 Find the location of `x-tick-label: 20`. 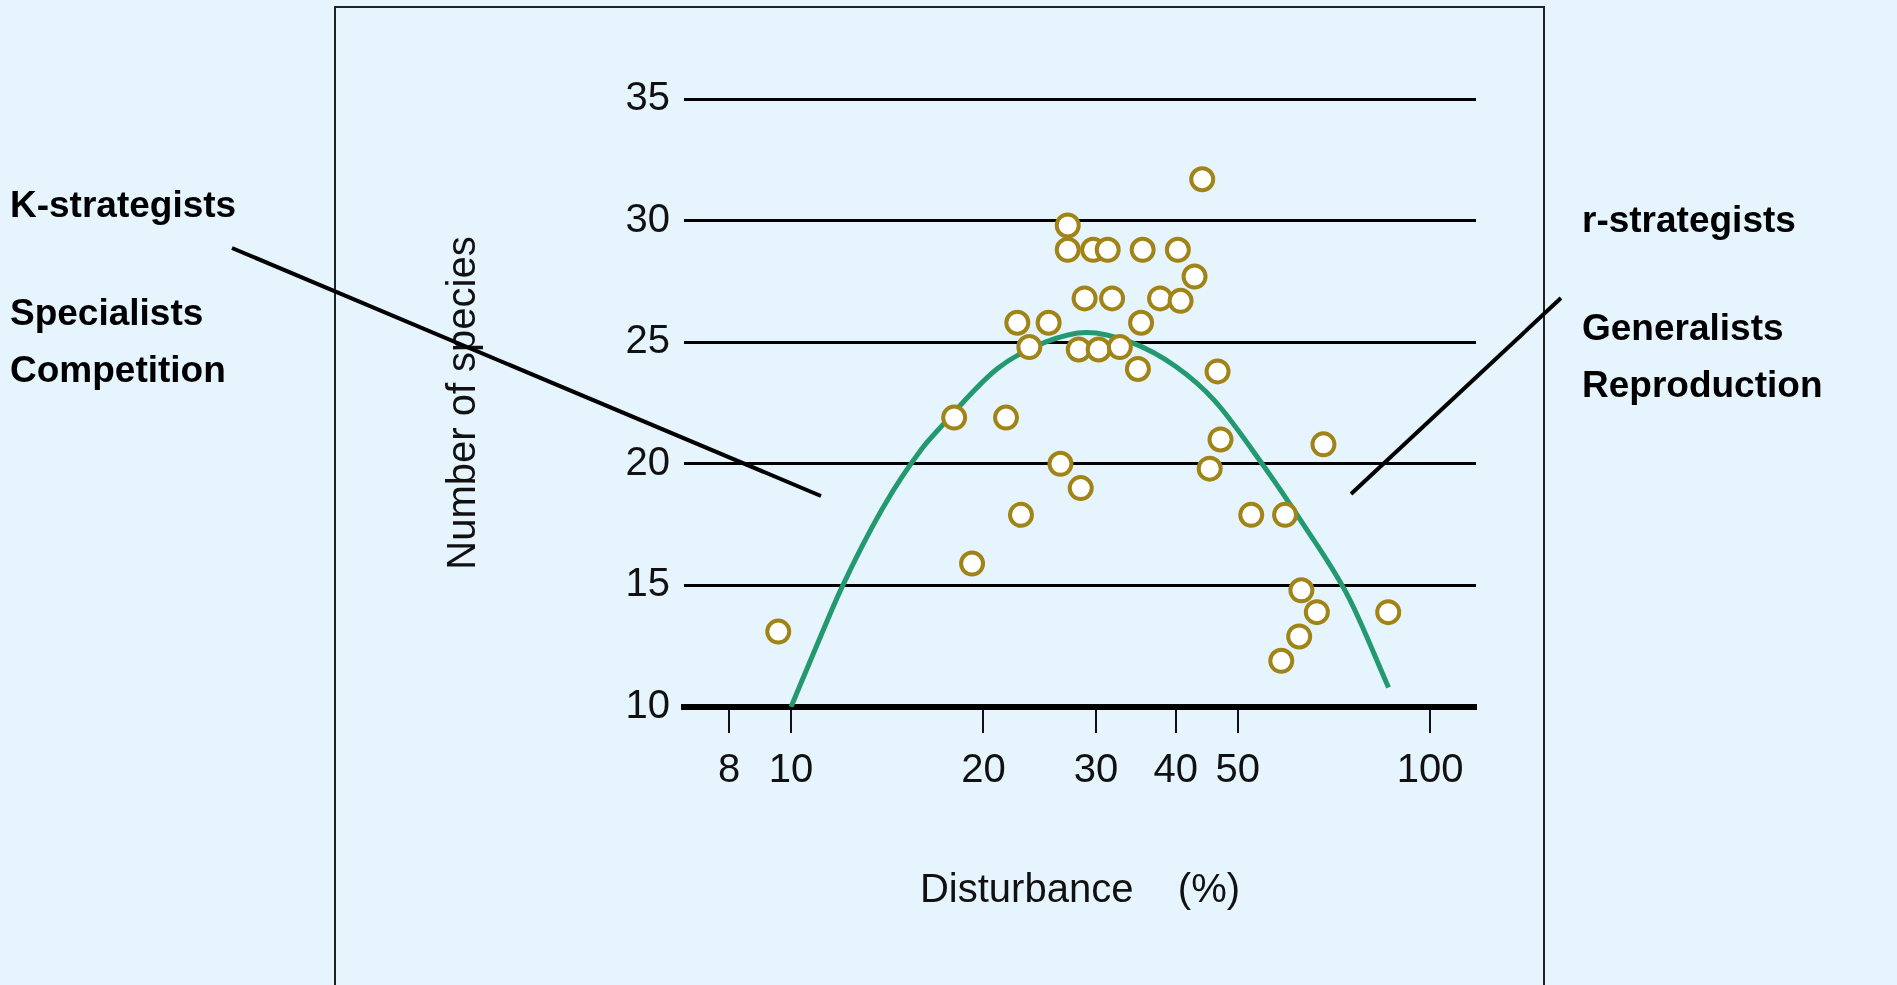

x-tick-label: 20 is located at coordinates (983, 768).